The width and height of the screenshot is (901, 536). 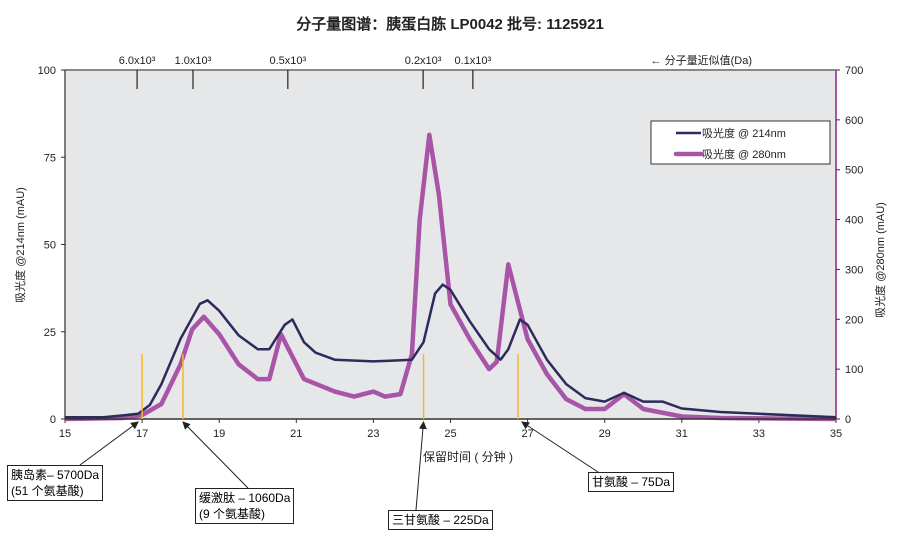 I want to click on legend-label-280: 吸光度 @ 280nm, so click(x=744, y=154).